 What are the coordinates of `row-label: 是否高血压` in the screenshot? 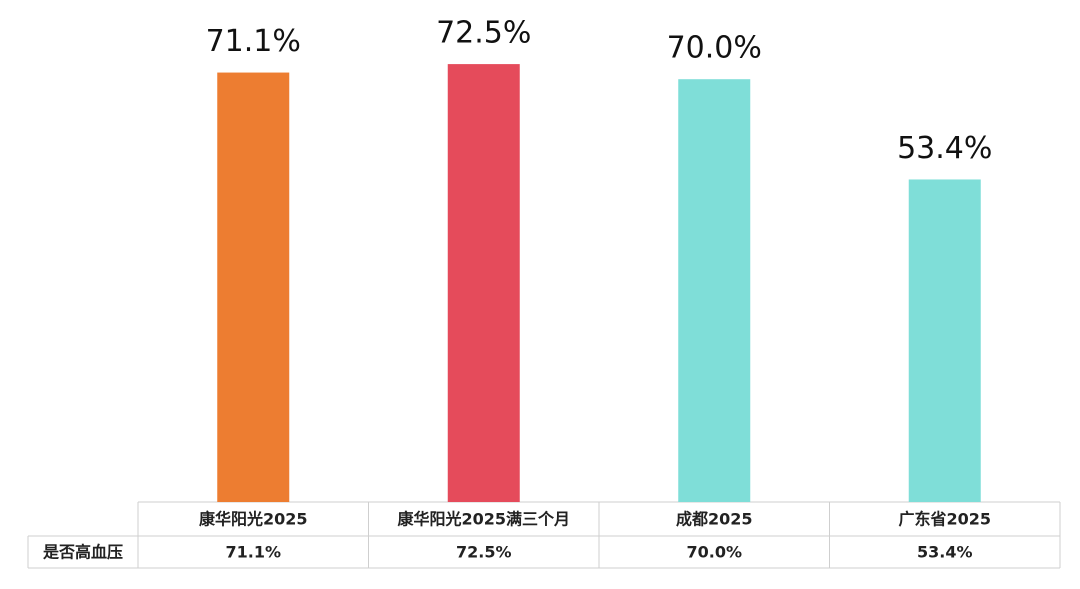 It's located at (82, 552).